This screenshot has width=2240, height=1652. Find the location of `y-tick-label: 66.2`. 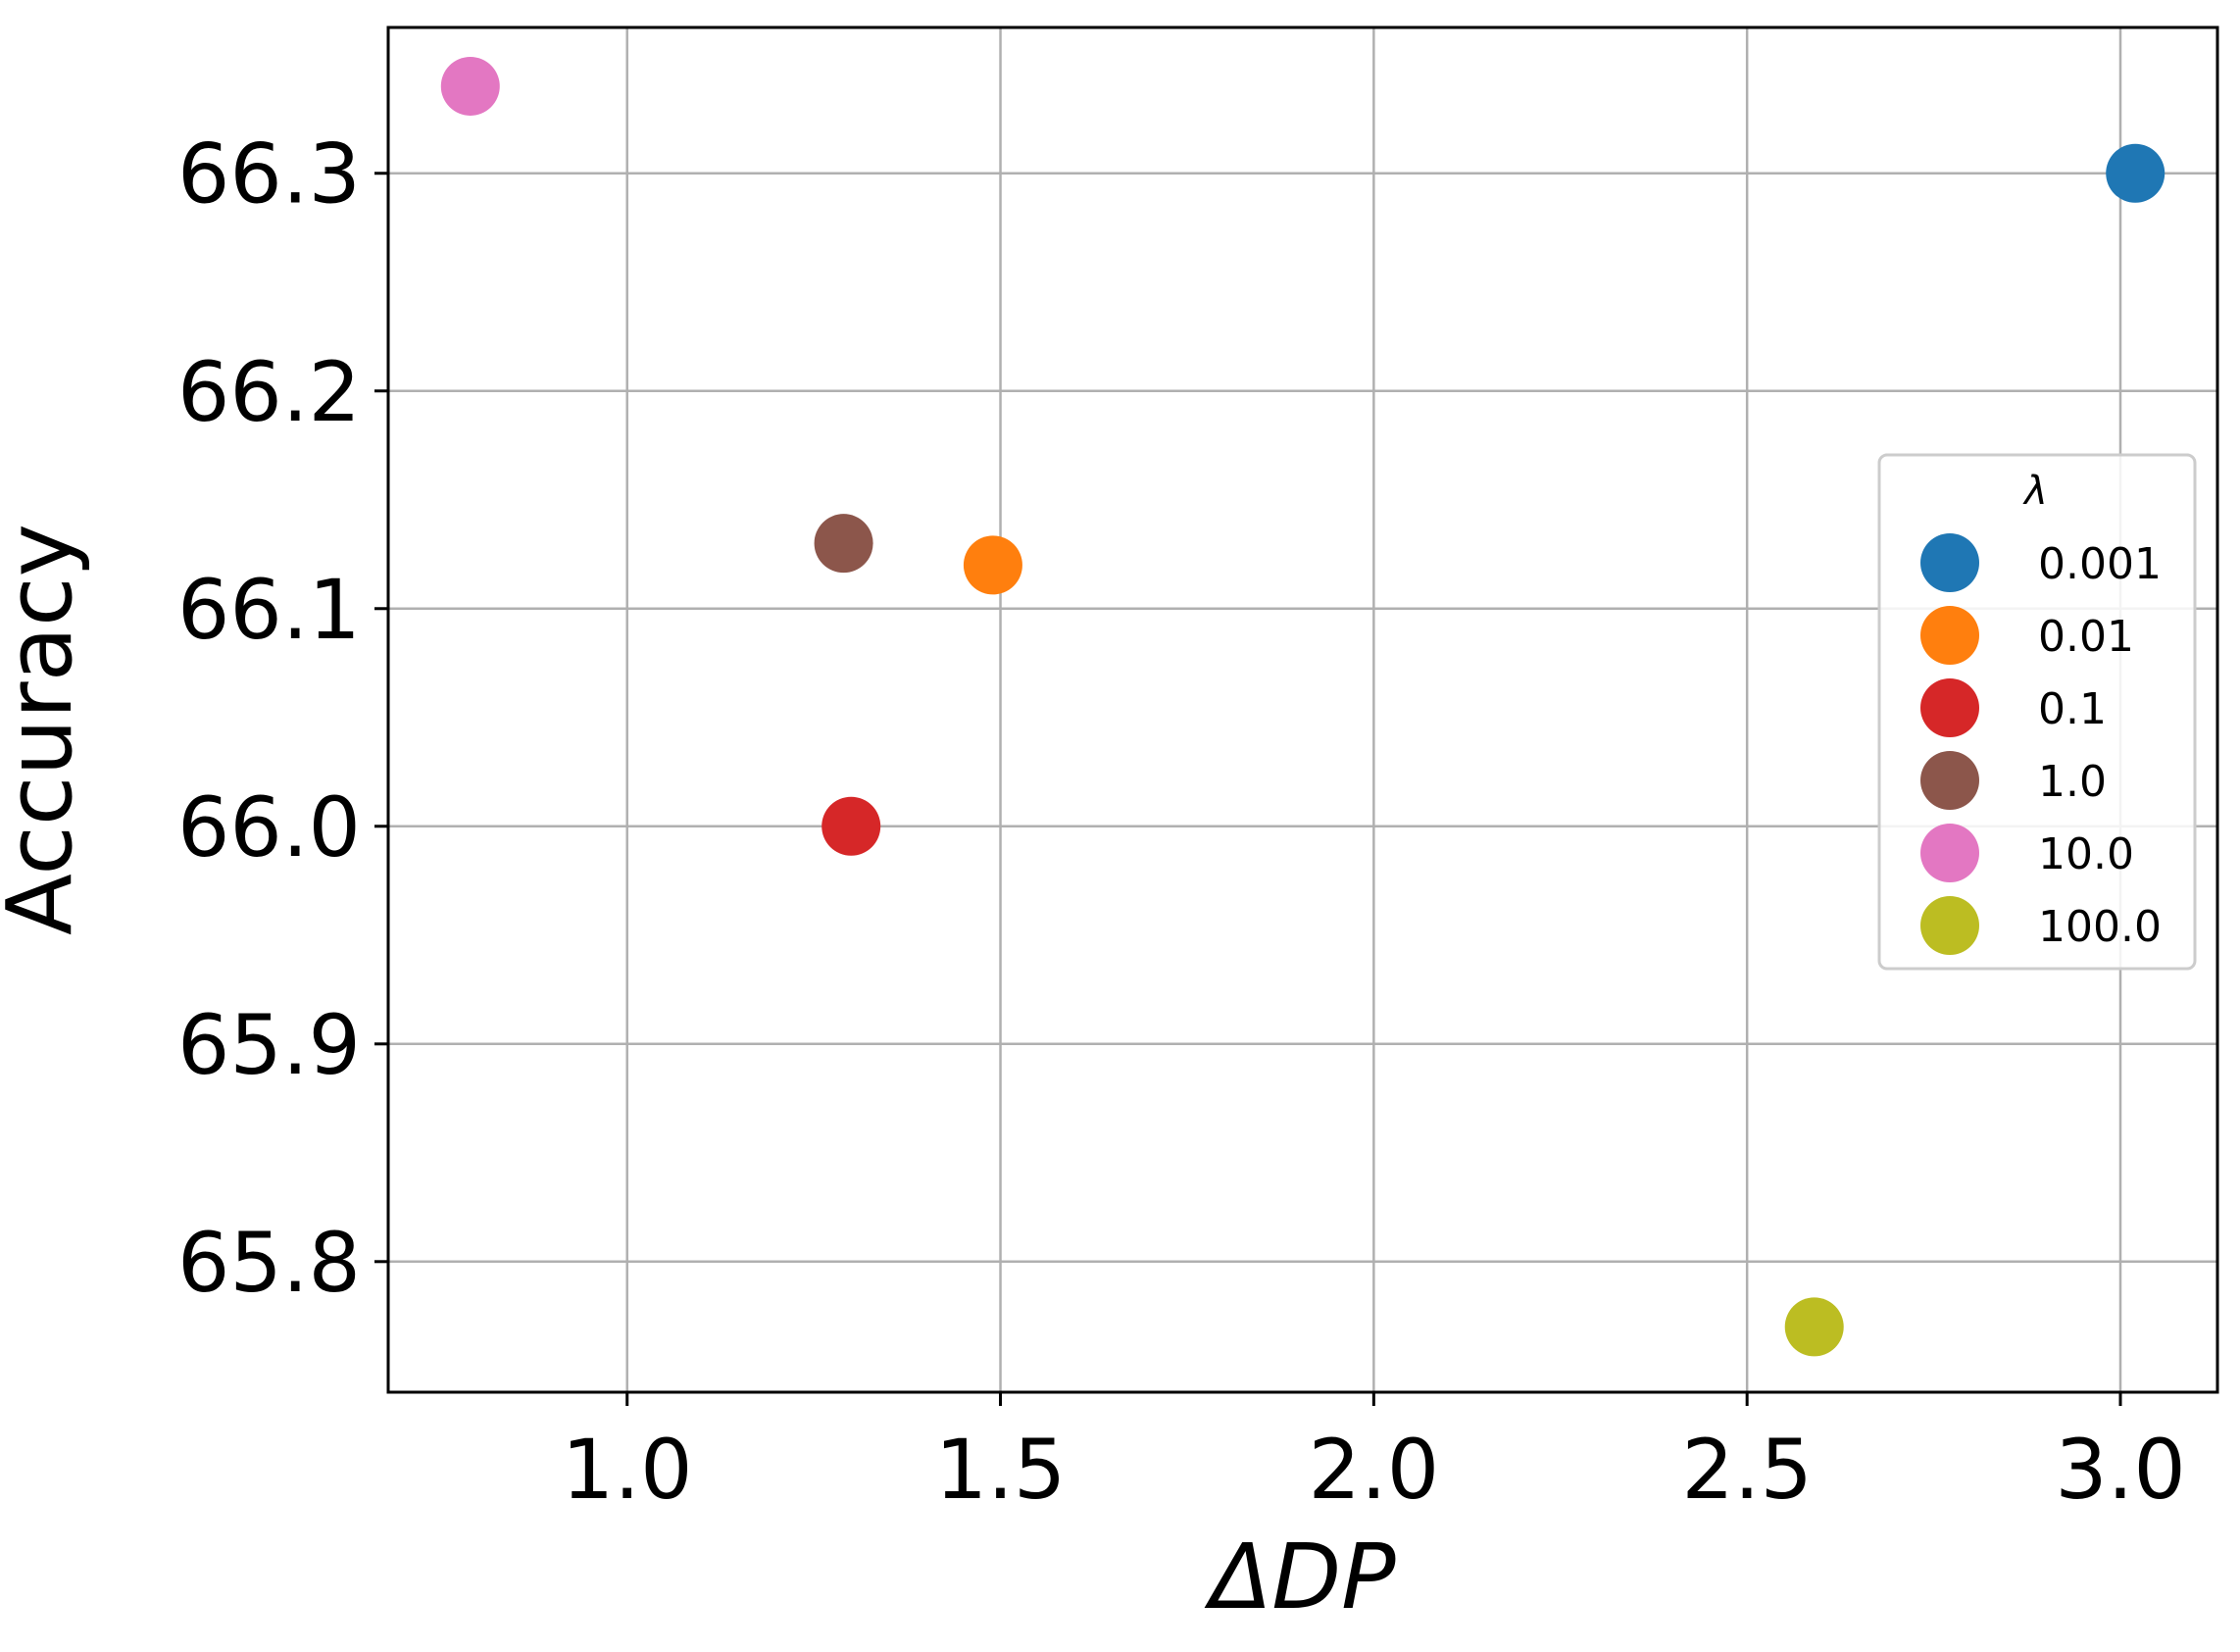

y-tick-label: 66.2 is located at coordinates (269, 392).